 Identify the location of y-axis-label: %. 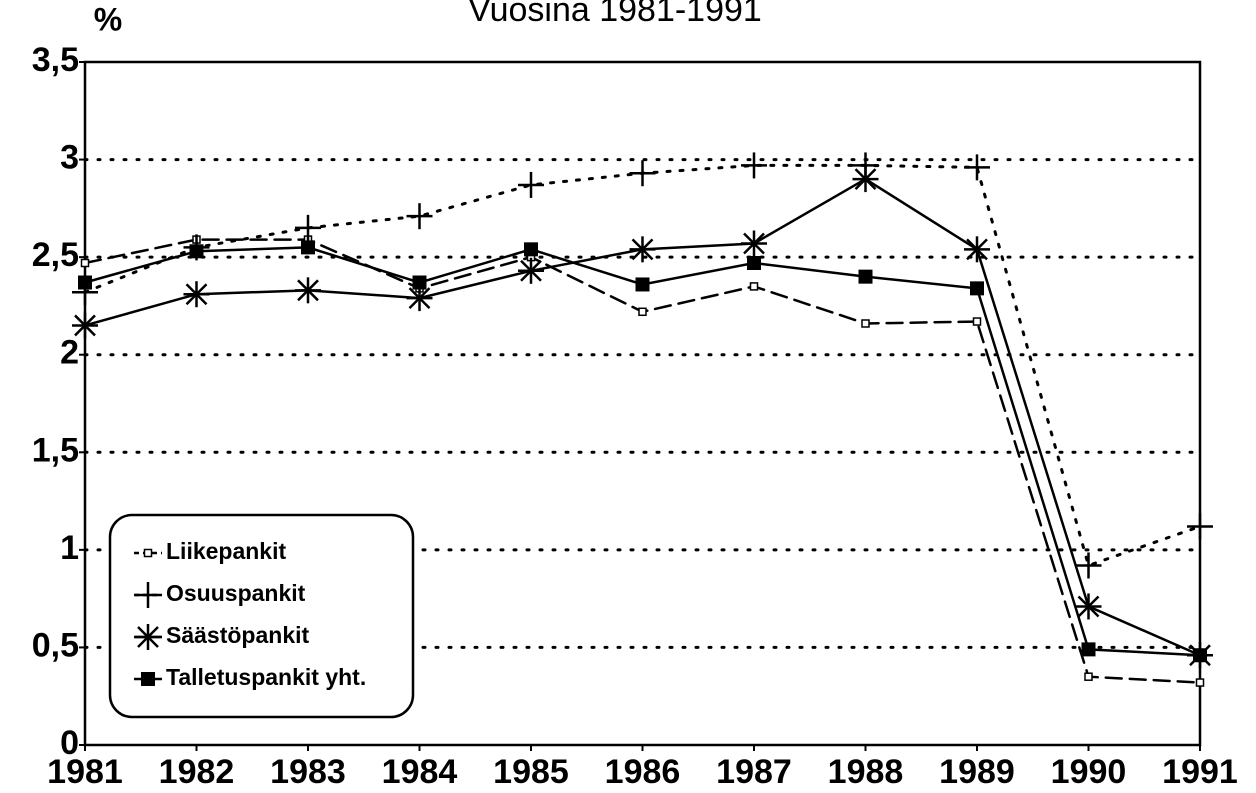
(108, 19).